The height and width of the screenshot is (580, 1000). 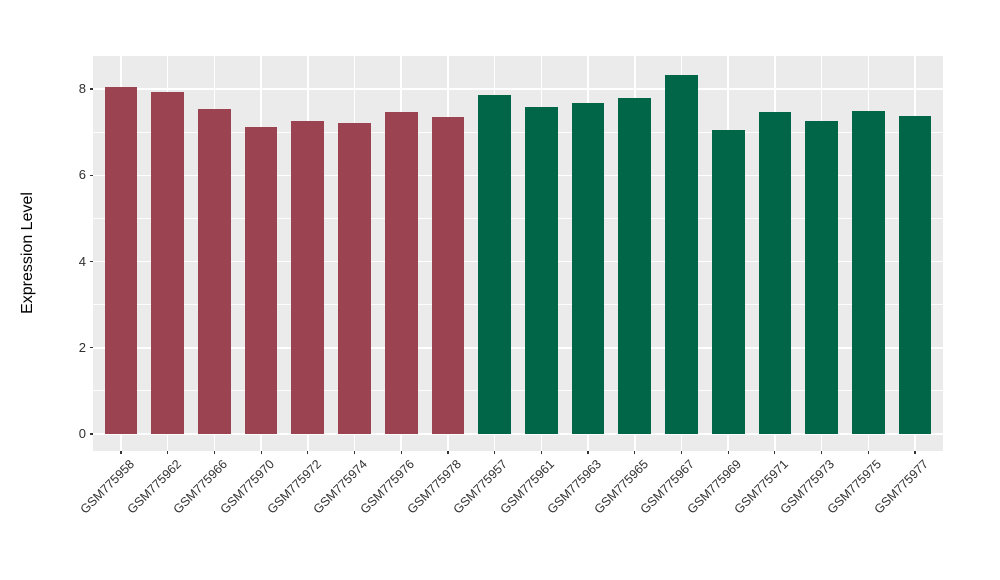 What do you see at coordinates (82, 347) in the screenshot?
I see `y-tick-label-2: 2` at bounding box center [82, 347].